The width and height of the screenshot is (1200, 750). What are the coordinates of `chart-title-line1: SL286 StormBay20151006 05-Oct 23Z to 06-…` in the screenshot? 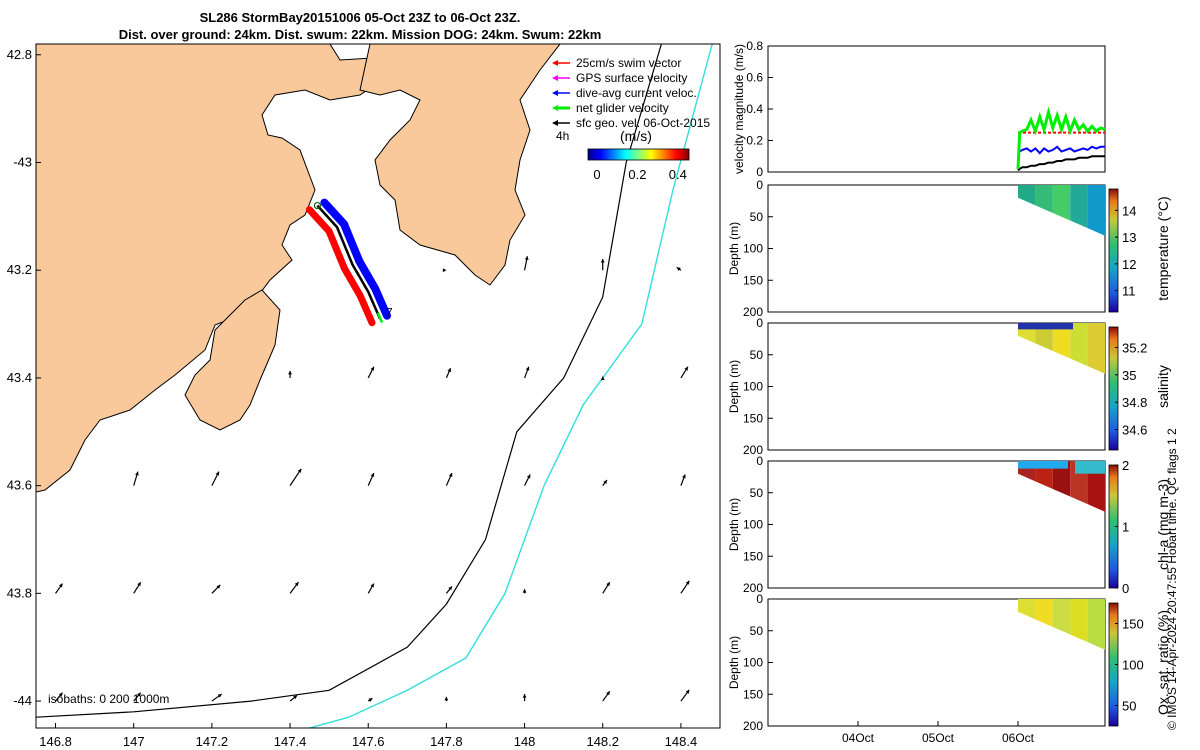 It's located at (360, 17).